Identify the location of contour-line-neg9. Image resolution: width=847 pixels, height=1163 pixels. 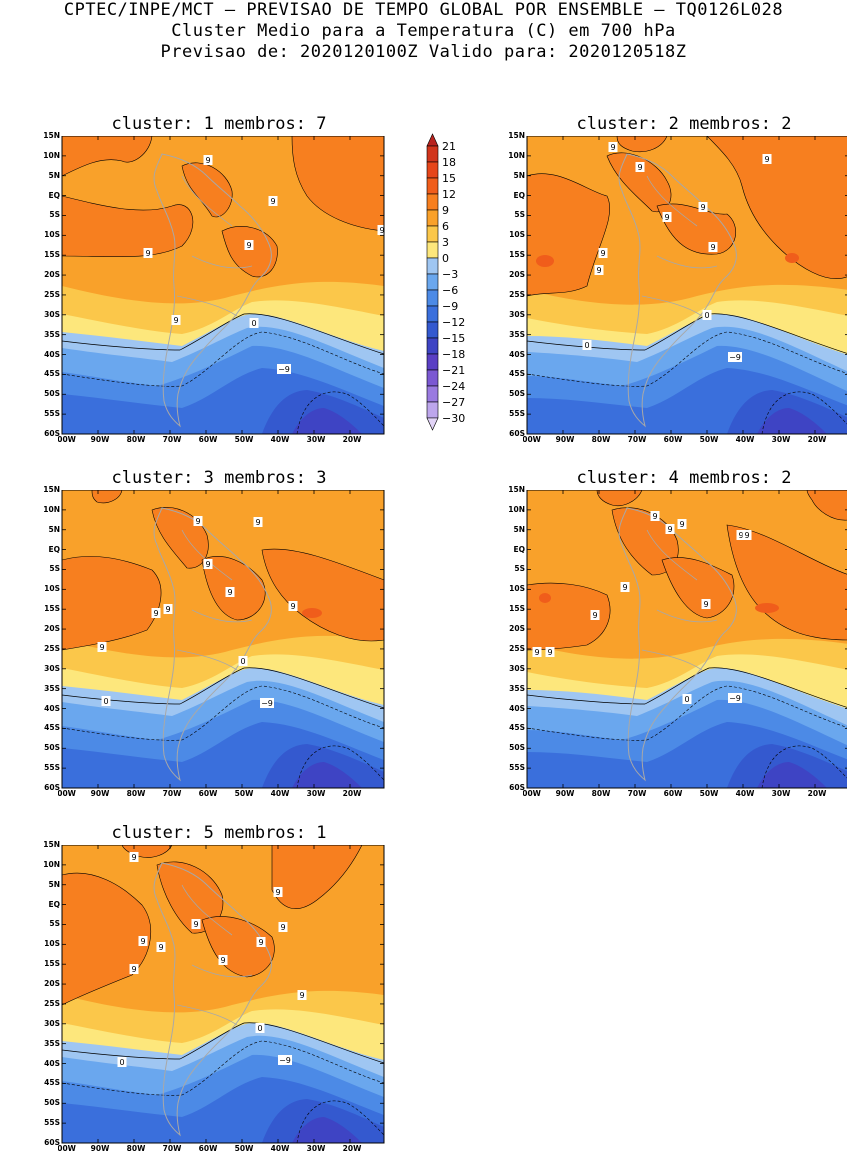
(687, 713).